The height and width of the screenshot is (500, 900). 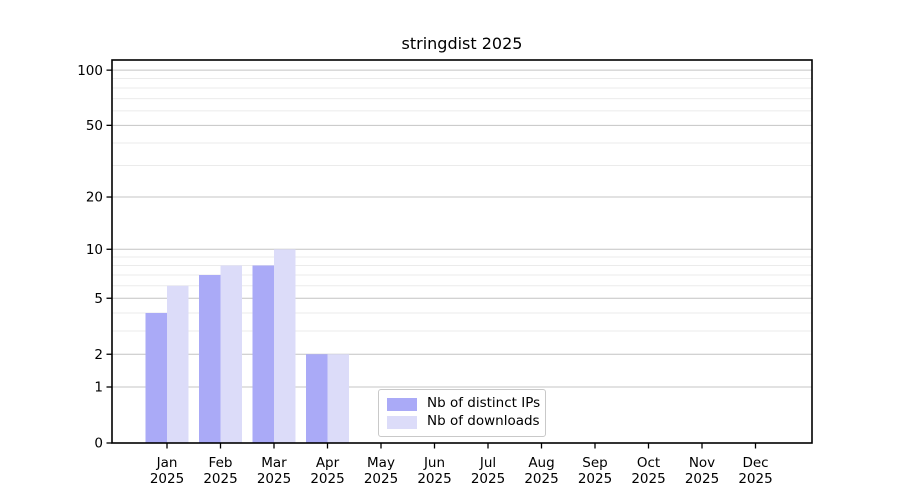 What do you see at coordinates (220, 479) in the screenshot?
I see `x-tick-label-year-Feb: 2025` at bounding box center [220, 479].